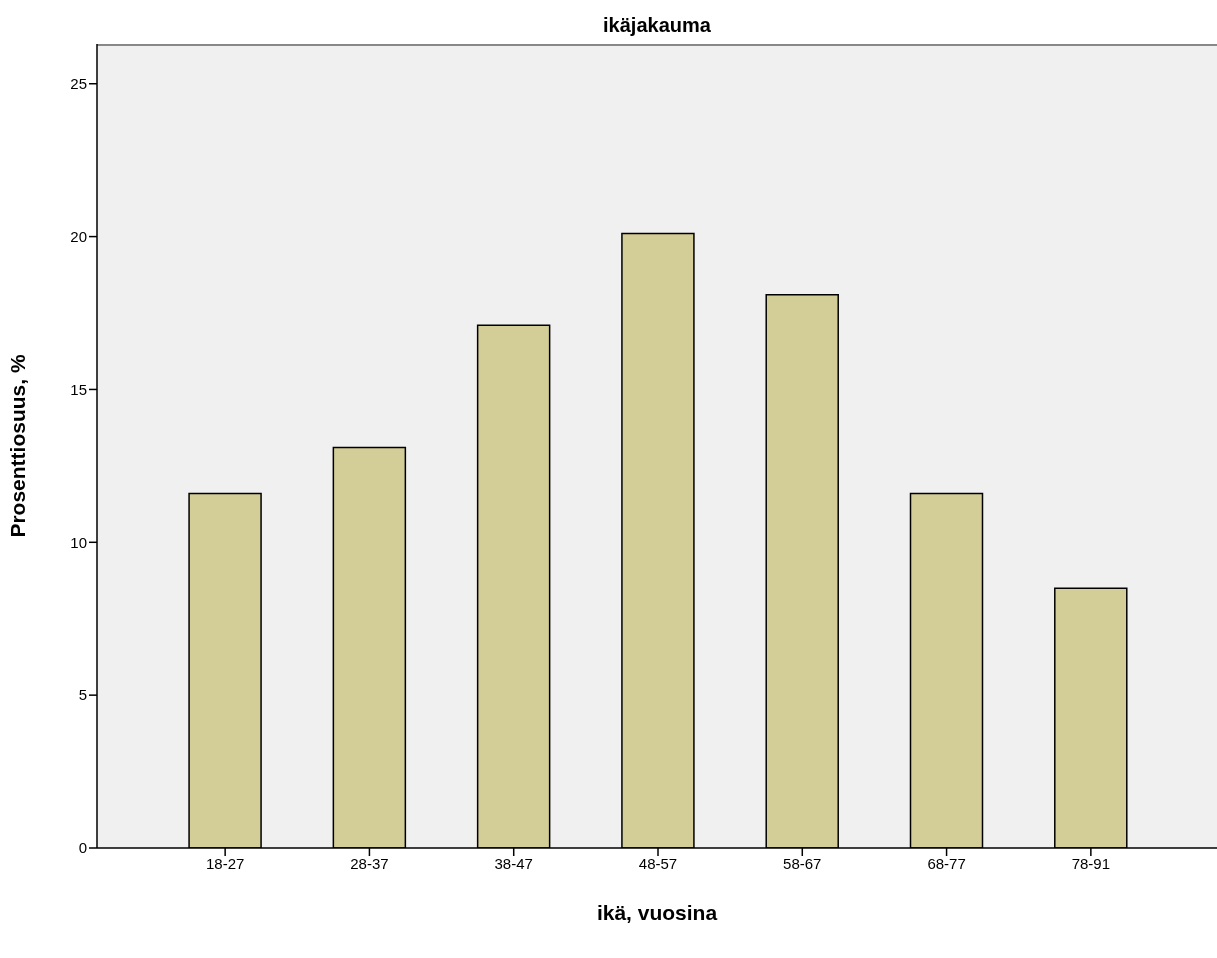 This screenshot has height=958, width=1217. What do you see at coordinates (369, 863) in the screenshot?
I see `x-tick-label: 28-37` at bounding box center [369, 863].